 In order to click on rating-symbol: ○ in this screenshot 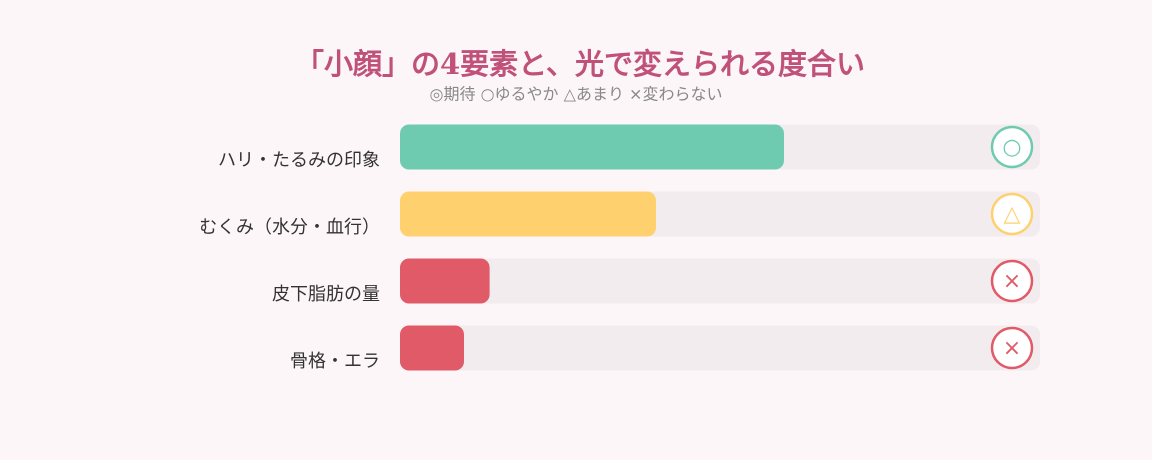, I will do `click(1011, 147)`.